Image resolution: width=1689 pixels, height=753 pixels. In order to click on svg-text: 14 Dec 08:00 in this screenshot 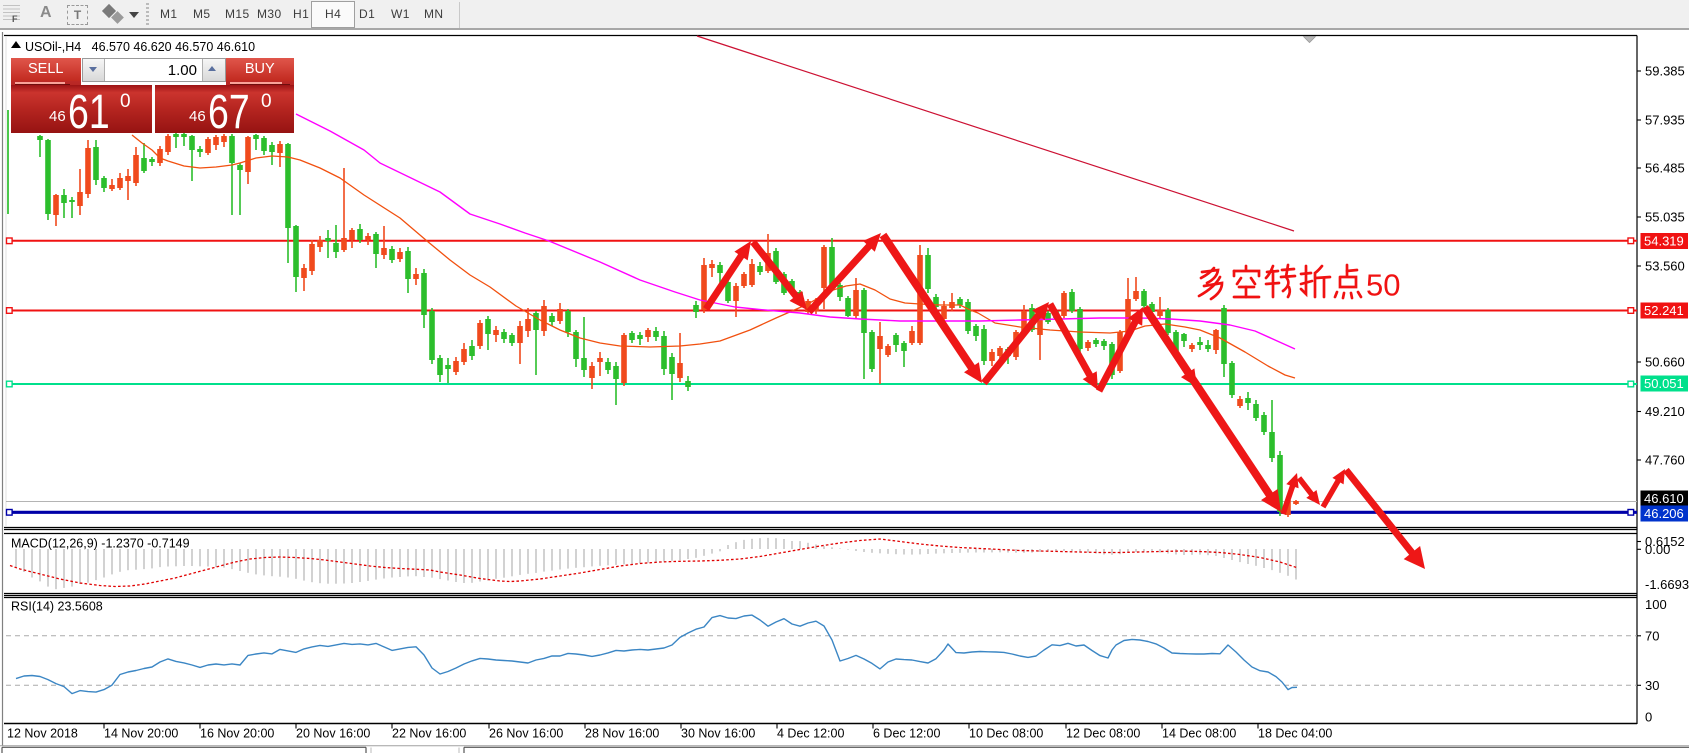, I will do `click(1199, 734)`.